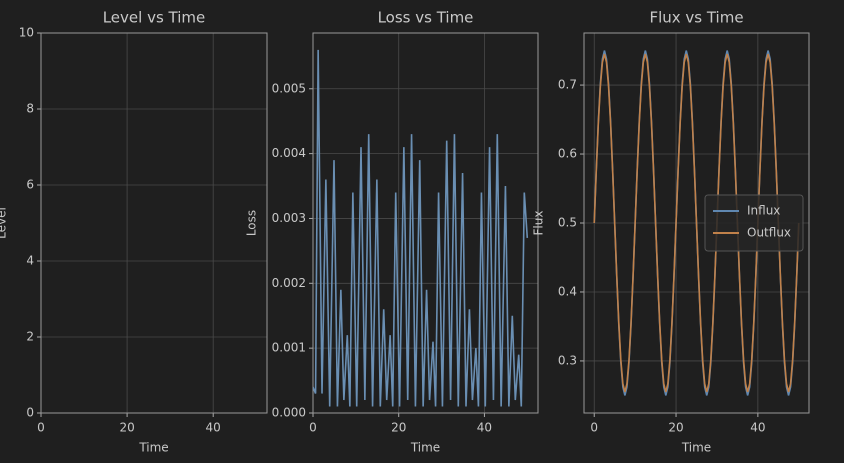 The height and width of the screenshot is (463, 844). Describe the element at coordinates (769, 233) in the screenshot. I see `legend-label: Outflux` at that location.